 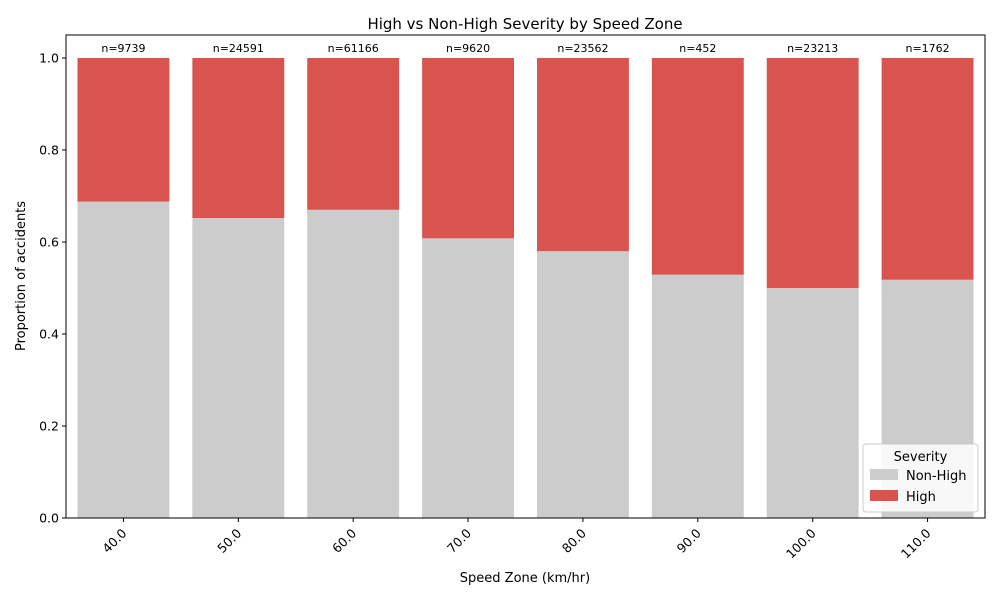 I want to click on bar-non-high-40.0, so click(x=123, y=359).